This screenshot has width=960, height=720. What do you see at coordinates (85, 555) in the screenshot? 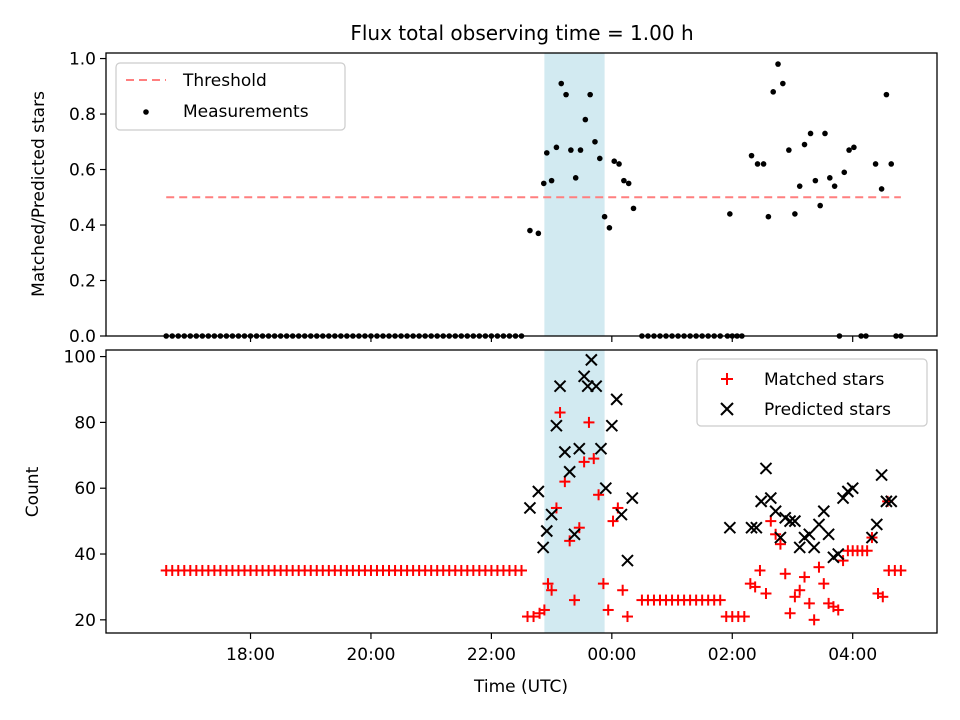
I see `bottom-y-tick-label: 40` at bounding box center [85, 555].